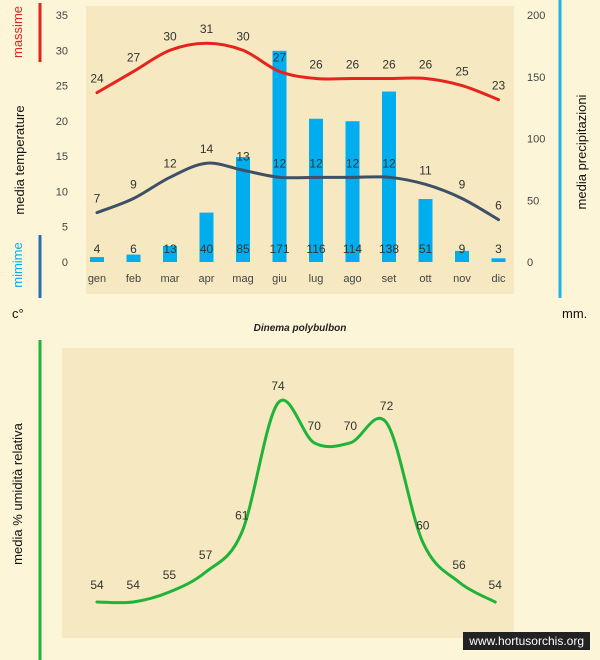 The image size is (600, 660). Describe the element at coordinates (352, 279) in the screenshot. I see `x-tick-label: ago` at that location.